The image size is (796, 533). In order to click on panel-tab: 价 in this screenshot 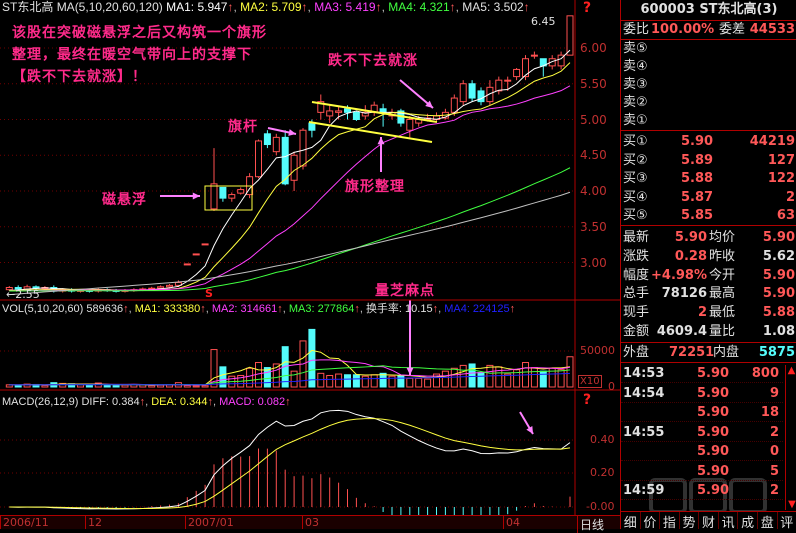, I will do `click(651, 520)`.